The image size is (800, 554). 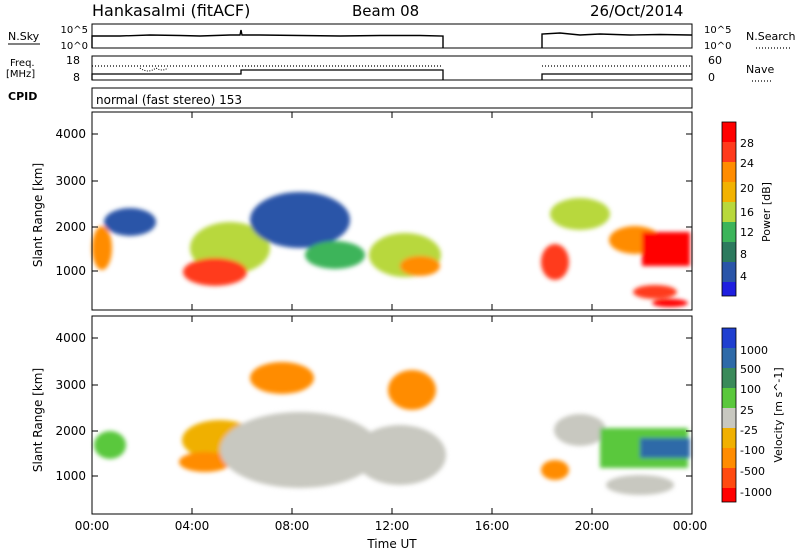 I want to click on power-patch-n, so click(x=670, y=303).